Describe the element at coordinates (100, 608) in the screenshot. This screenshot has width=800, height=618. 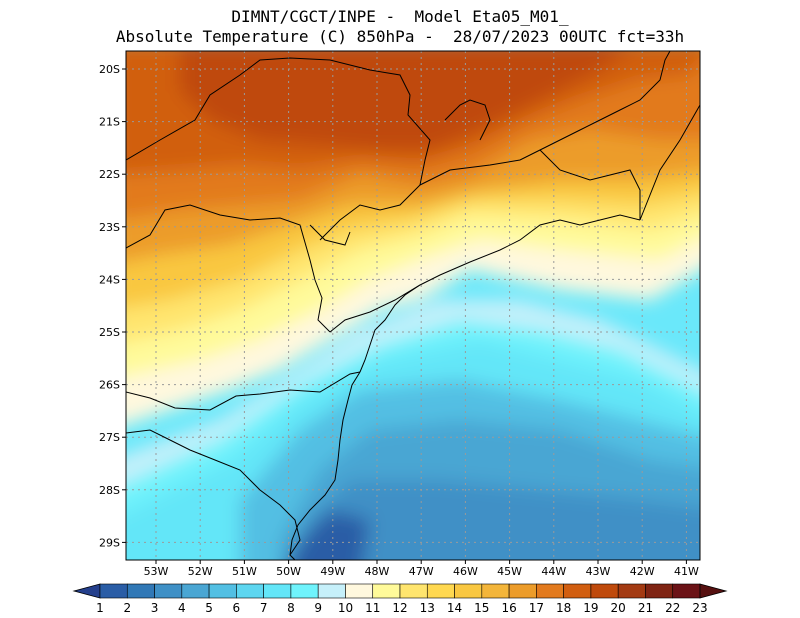
I see `colorbar-label: 1` at that location.